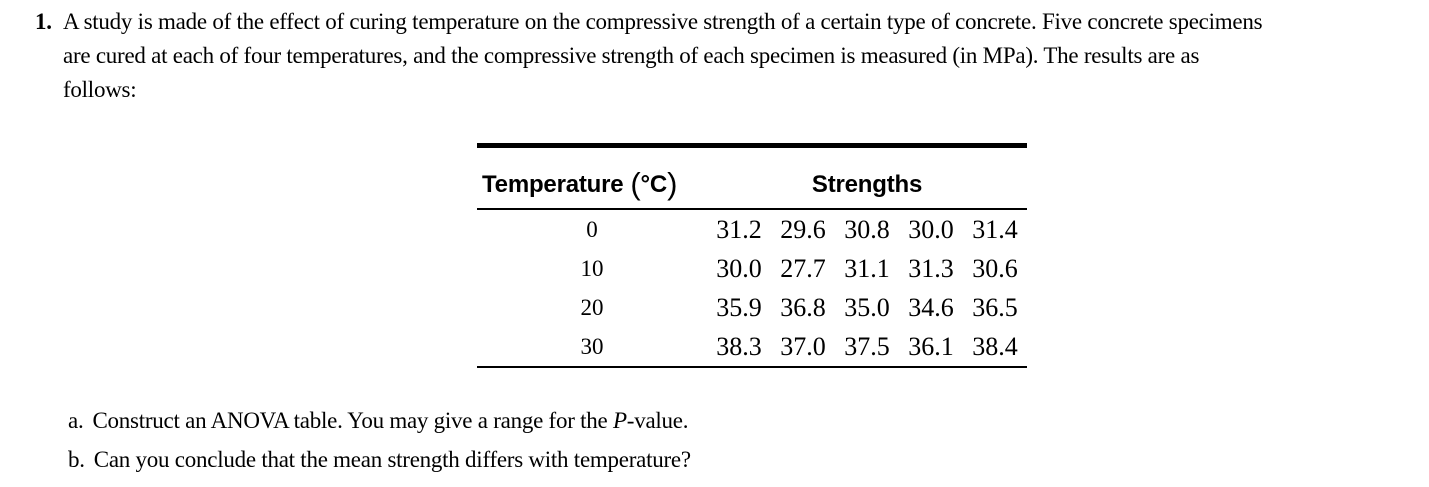  I want to click on question-a-text-suffix: -value., so click(657, 420).